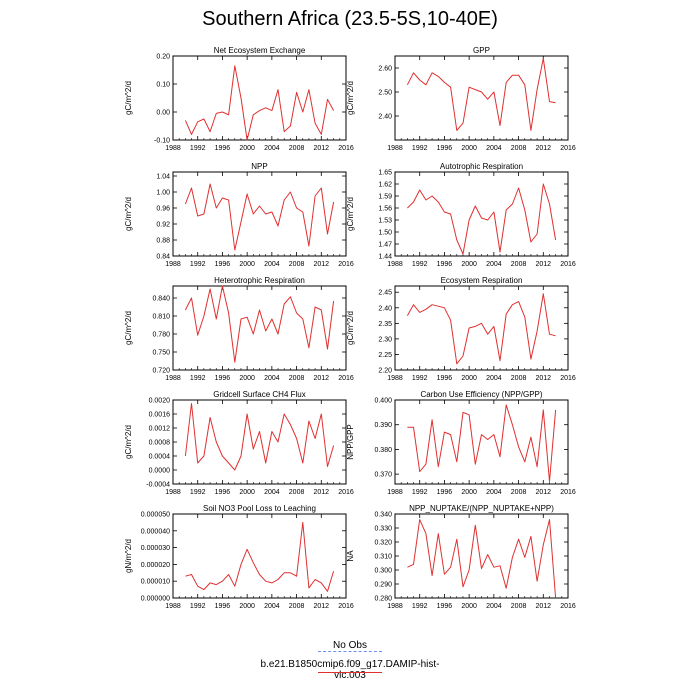 This screenshot has height=700, width=700. Describe the element at coordinates (160, 471) in the screenshot. I see `y-tick-label: 0.0000` at that location.